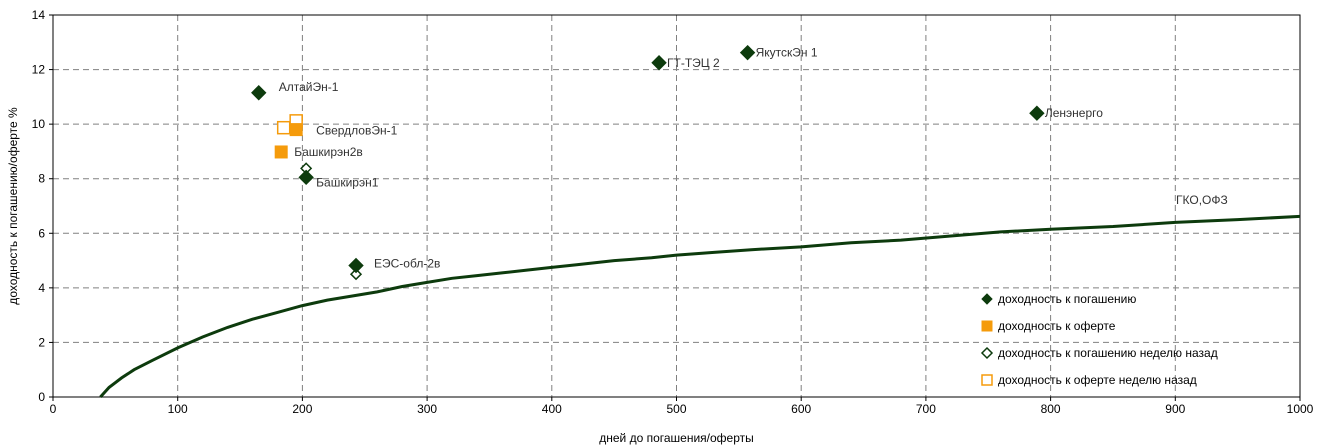 This screenshot has width=1331, height=446. I want to click on y-tick-label: 14, so click(39, 15).